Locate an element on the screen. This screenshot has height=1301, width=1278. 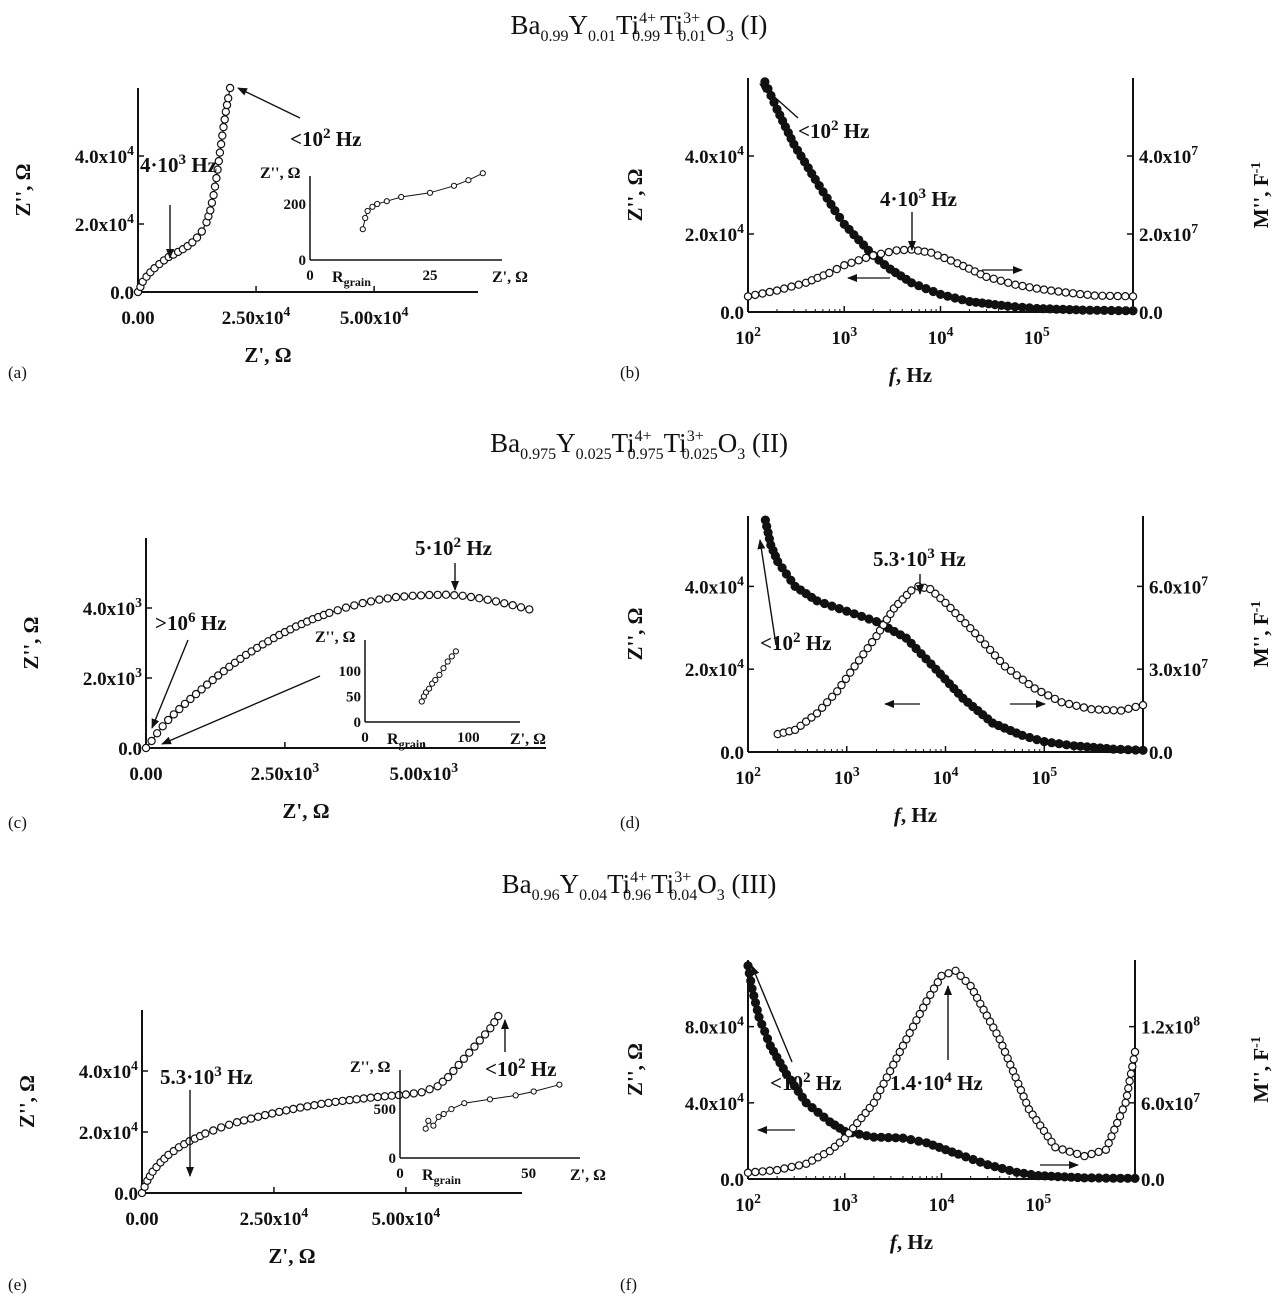
annotation-label: >106 Hz is located at coordinates (190, 622).